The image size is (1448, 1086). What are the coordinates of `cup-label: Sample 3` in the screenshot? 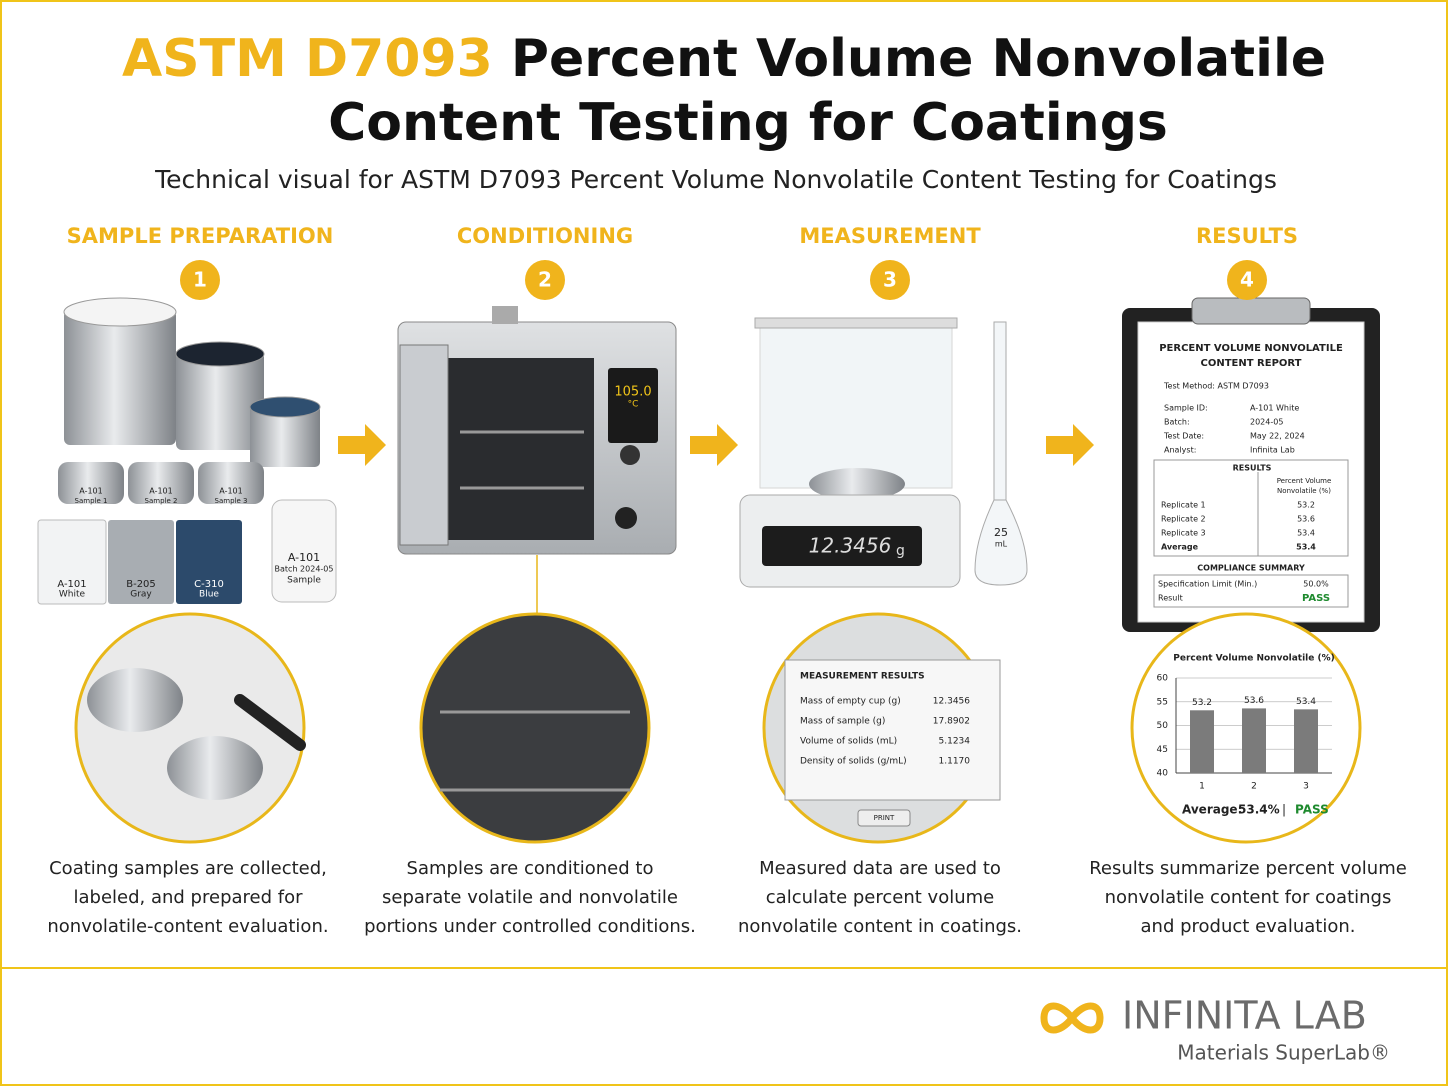 It's located at (231, 501).